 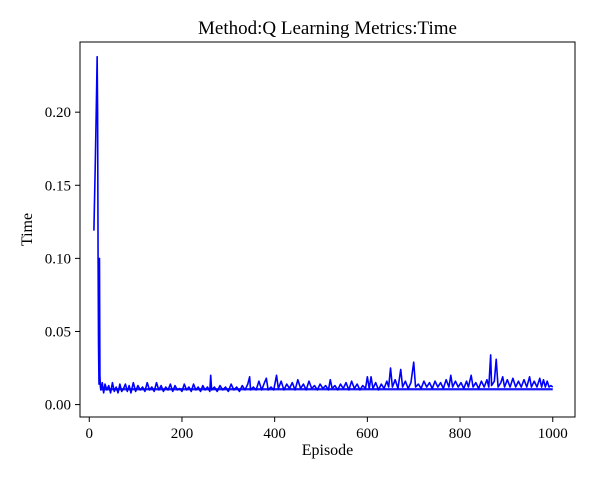 What do you see at coordinates (367, 434) in the screenshot?
I see `x-tick-label: 600` at bounding box center [367, 434].